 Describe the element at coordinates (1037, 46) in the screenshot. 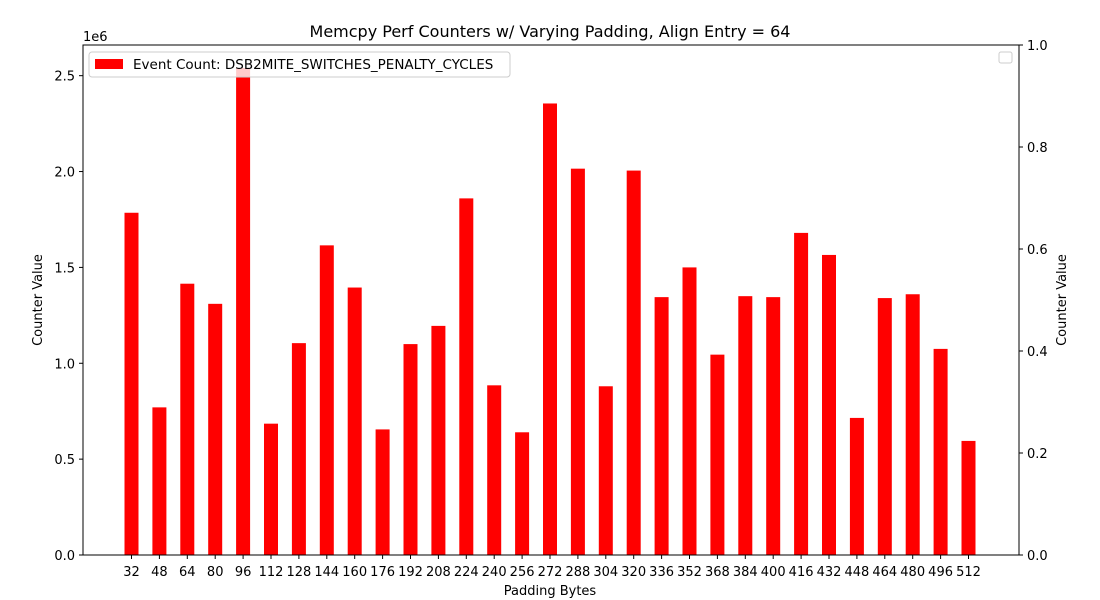

I see `y2-tick-label-5: 1.0` at that location.